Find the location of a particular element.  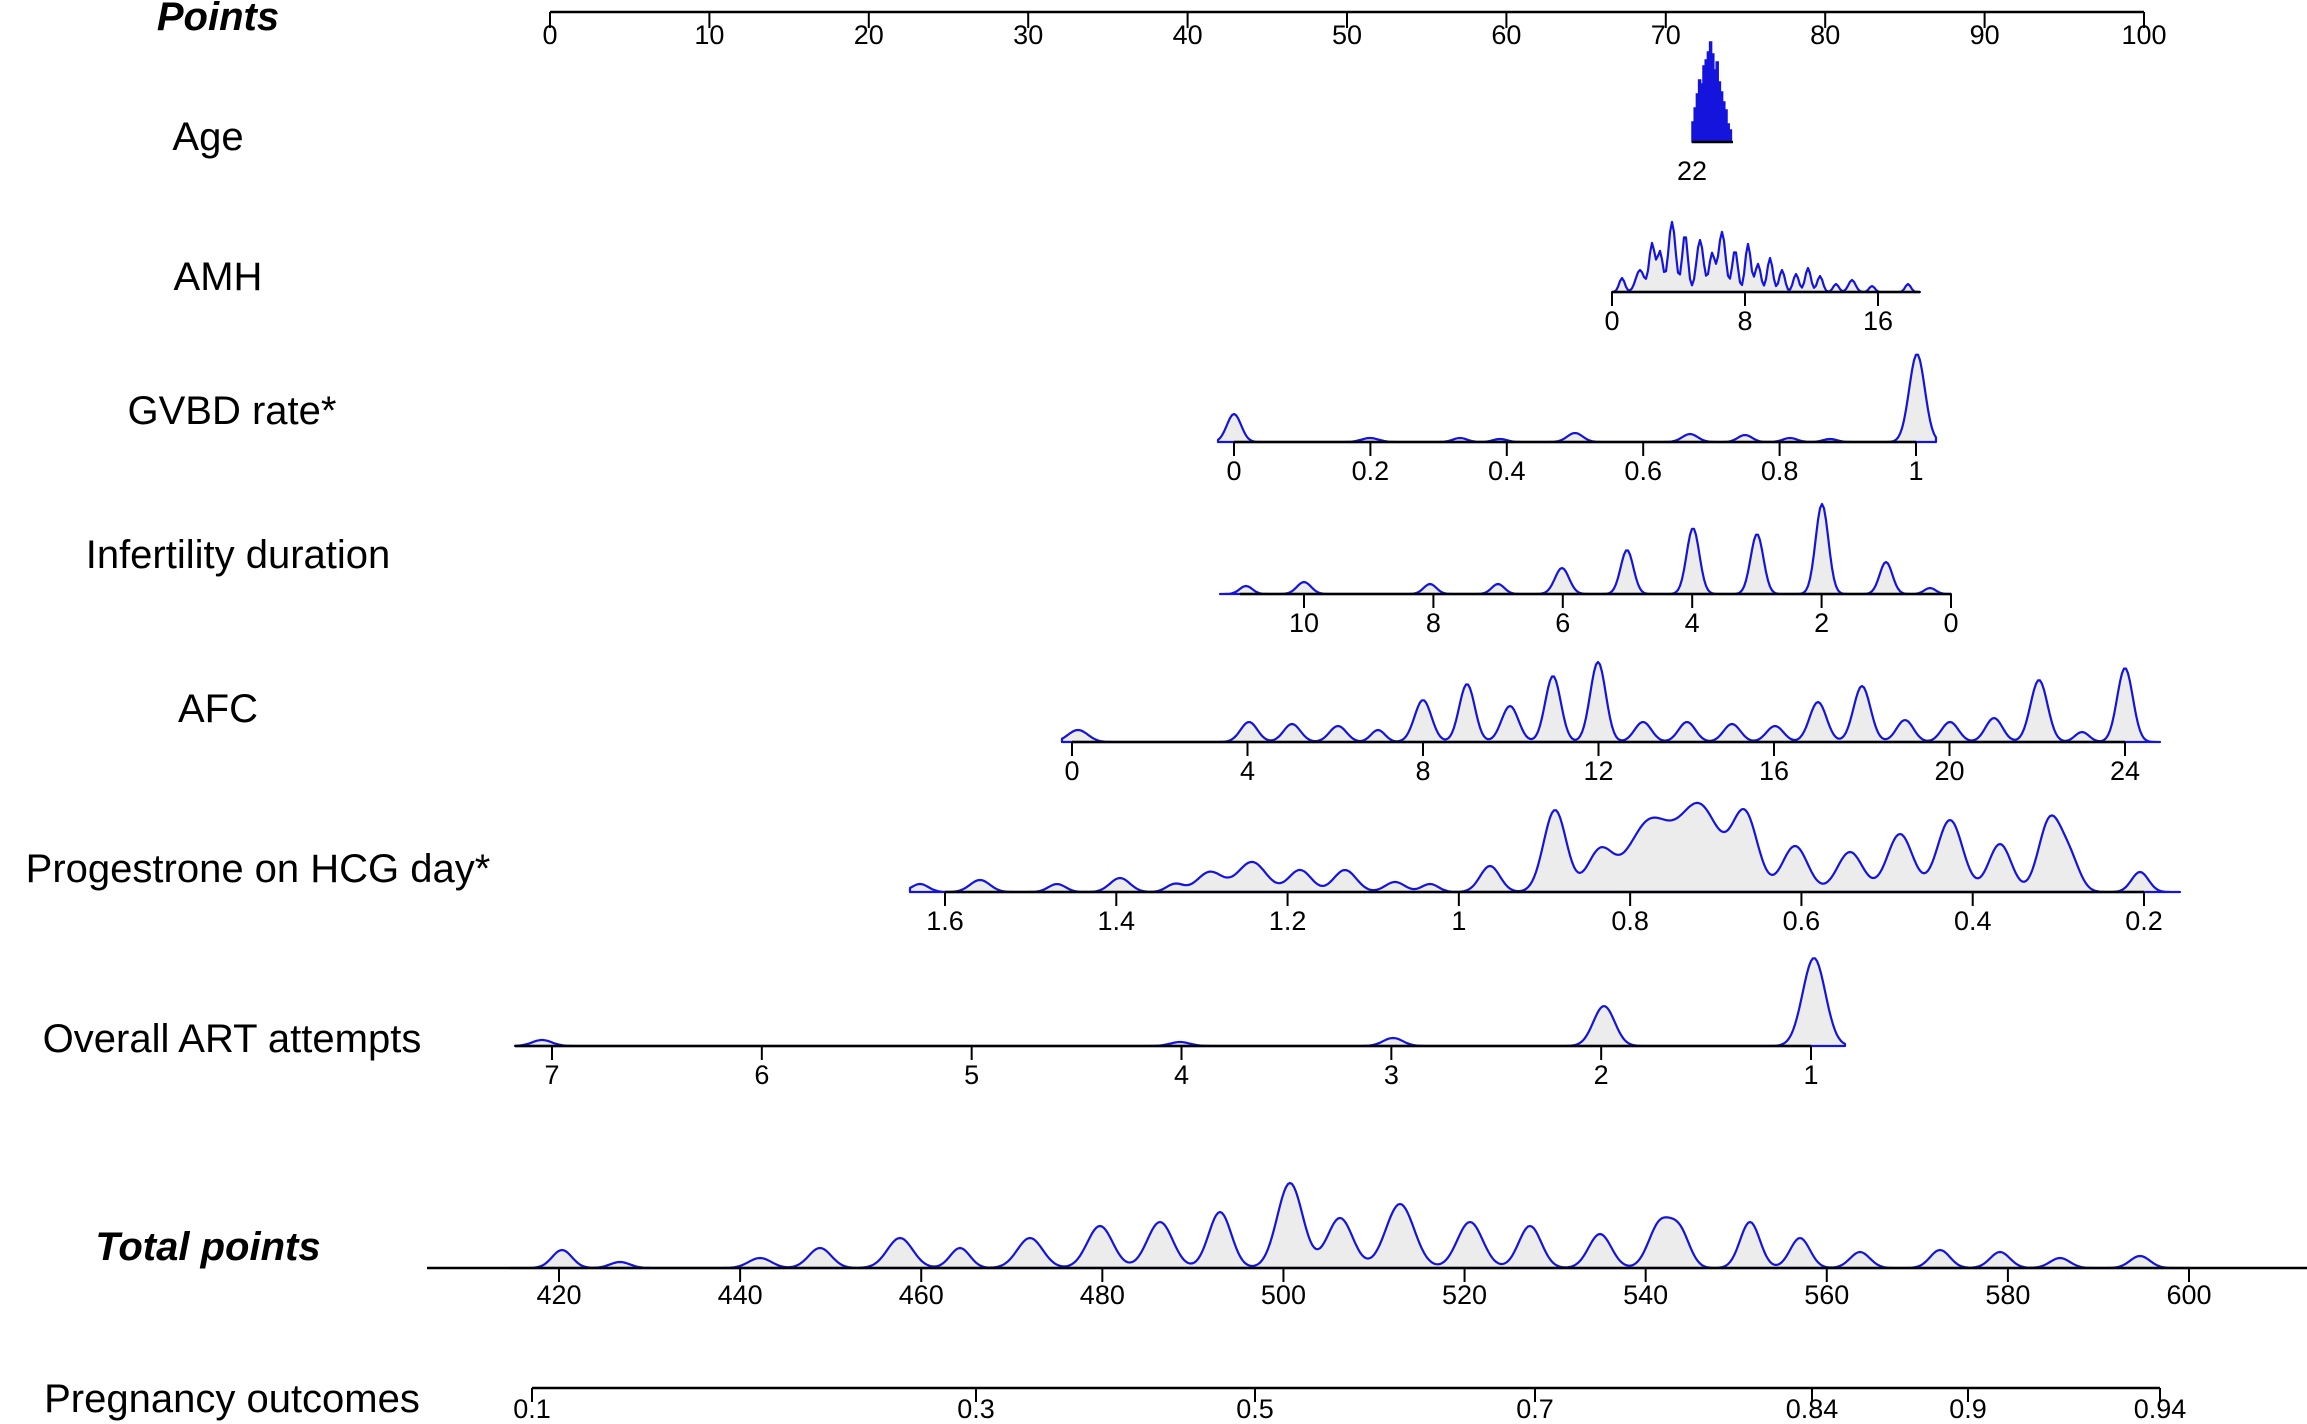

infertility-density-curve is located at coordinates (1585, 549).